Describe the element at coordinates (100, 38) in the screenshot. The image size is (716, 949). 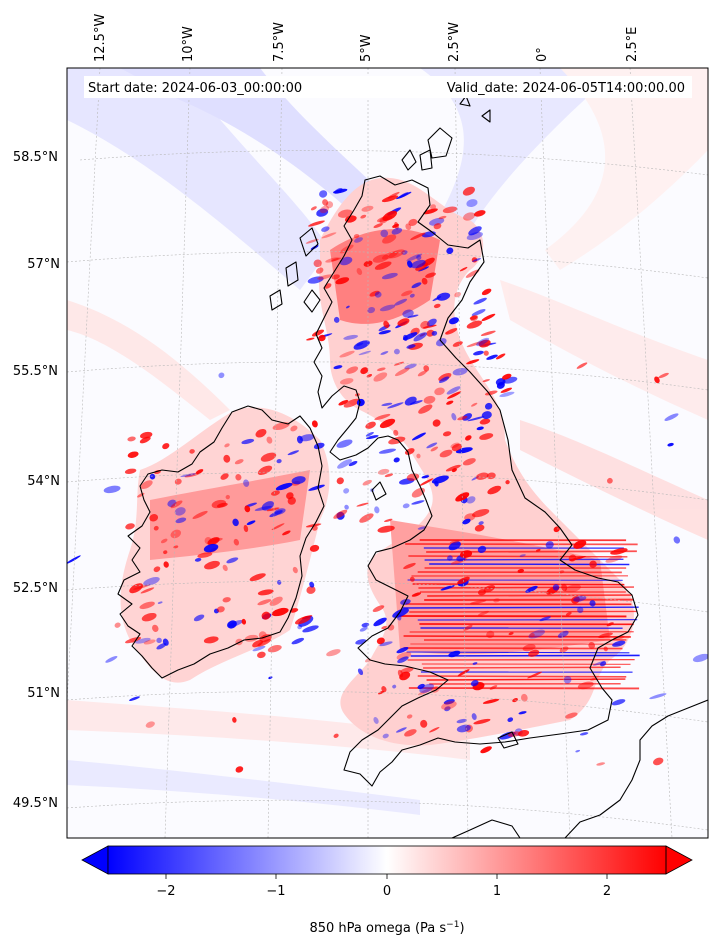
I see `lon-label: 12.5°W` at that location.